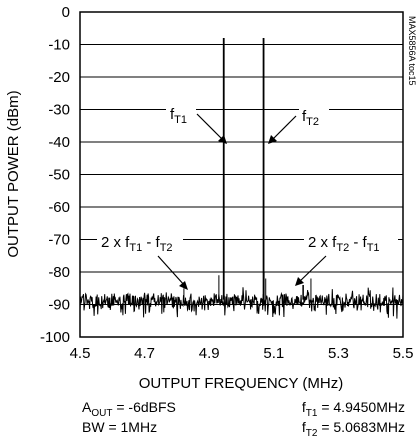  I want to click on imd-left-arrowhead, so click(183, 285).